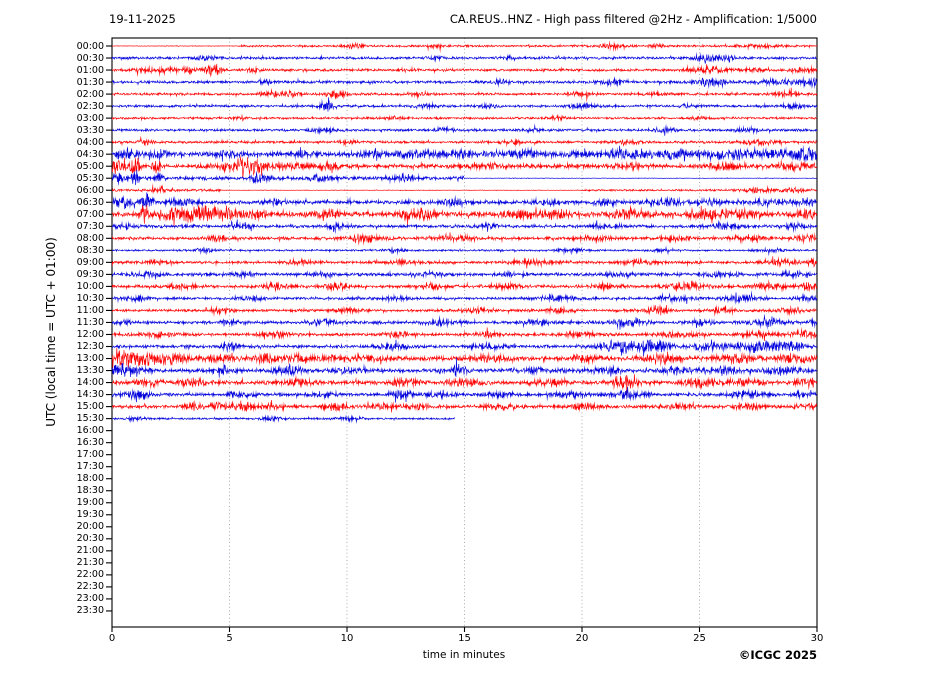  Describe the element at coordinates (90, 527) in the screenshot. I see `y-tick-label: 20:00` at that location.